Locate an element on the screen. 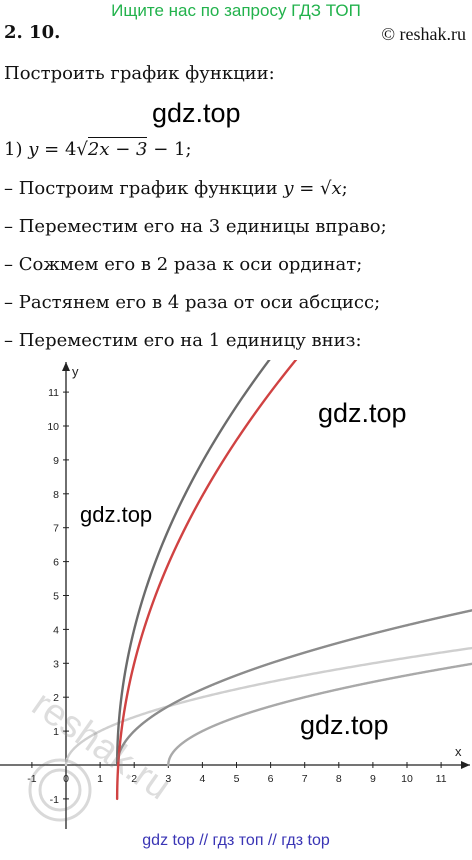 This screenshot has width=472, height=860. x-tick-label: 2 is located at coordinates (134, 779).